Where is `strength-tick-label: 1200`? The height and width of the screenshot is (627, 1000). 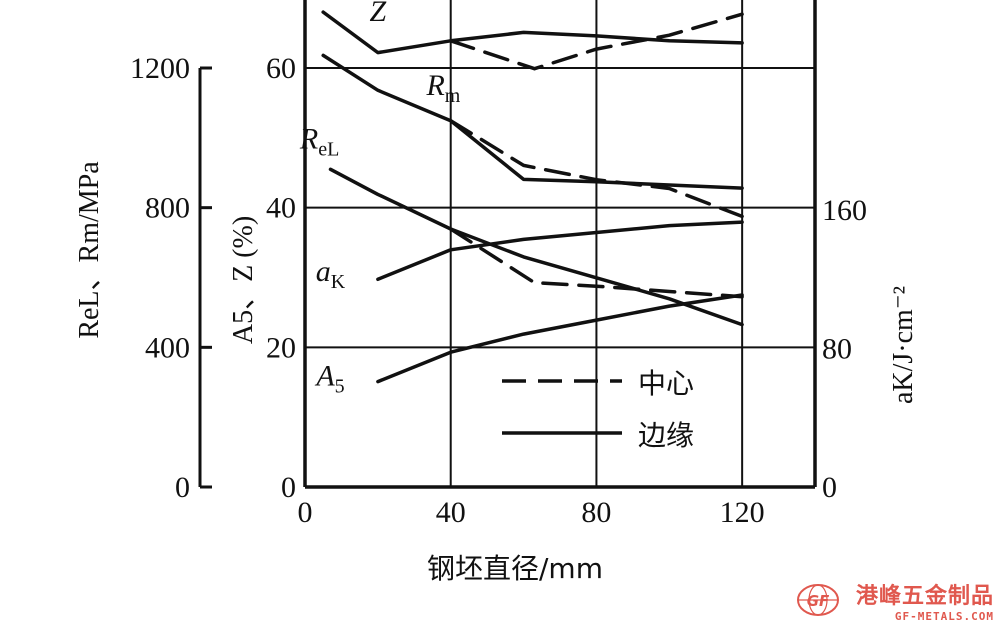
strength-tick-label: 1200 is located at coordinates (160, 68).